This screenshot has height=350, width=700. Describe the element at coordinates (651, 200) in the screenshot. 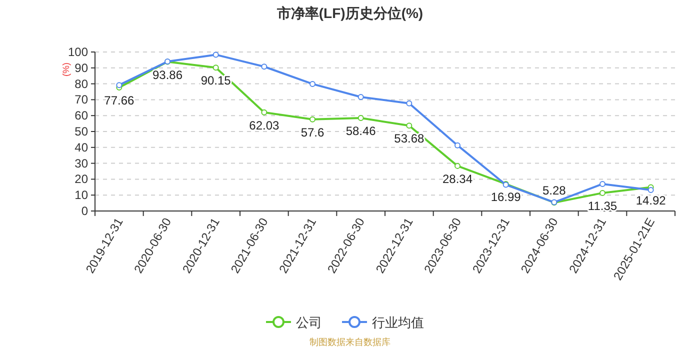

I see `text: 14.92` at that location.